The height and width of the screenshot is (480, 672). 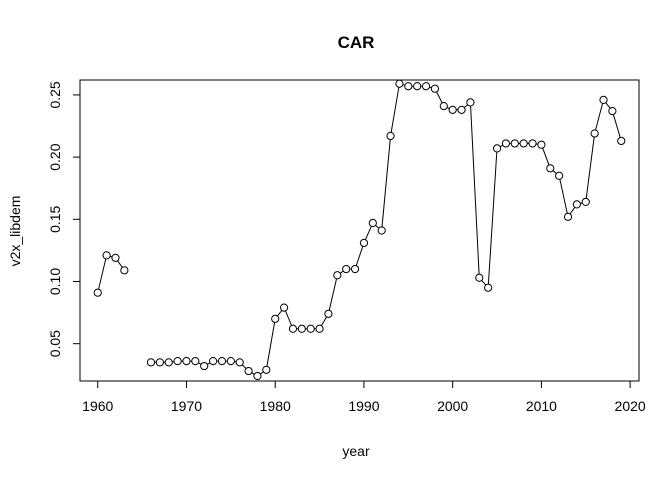 I want to click on y-axis-label: v2x_libdem, so click(x=15, y=231).